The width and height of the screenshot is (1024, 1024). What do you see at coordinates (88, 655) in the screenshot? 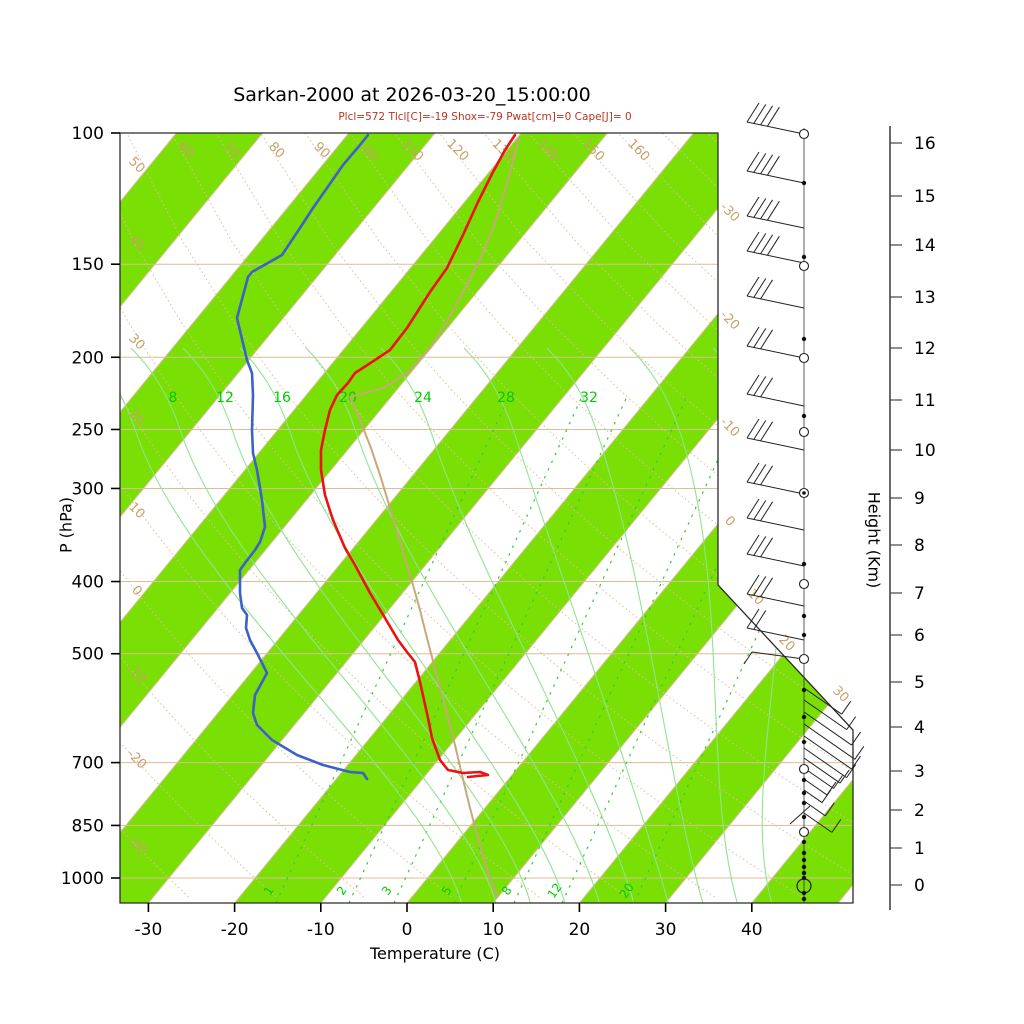
I see `pressure-tick-label: 500` at bounding box center [88, 655].